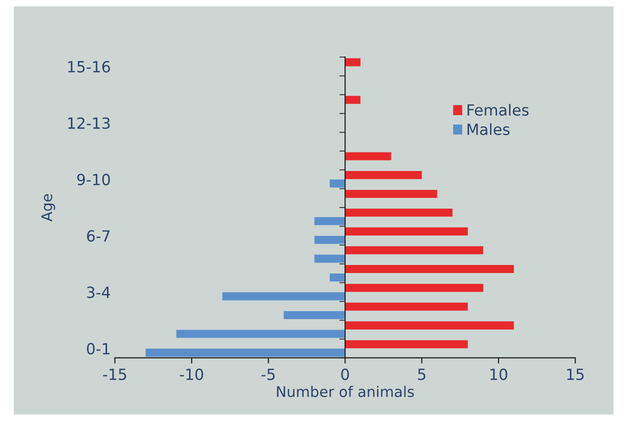 Image resolution: width=628 pixels, height=423 pixels. I want to click on y-tick-label: 0-1, so click(98, 348).